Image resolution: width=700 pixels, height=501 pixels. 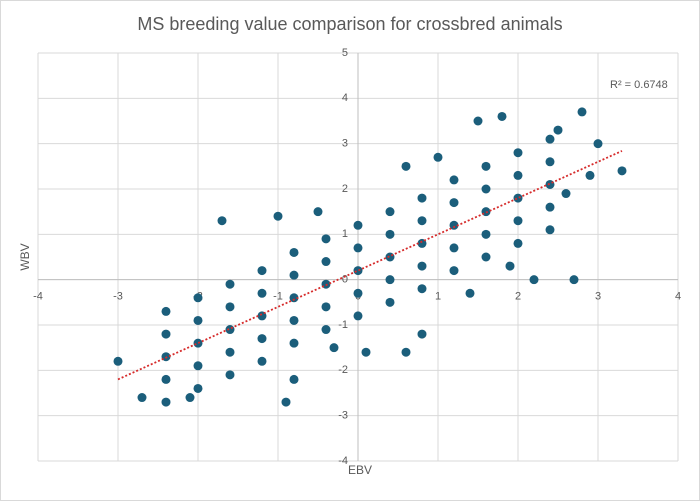 What do you see at coordinates (345, 234) in the screenshot?
I see `y-tick-label: 1` at bounding box center [345, 234].